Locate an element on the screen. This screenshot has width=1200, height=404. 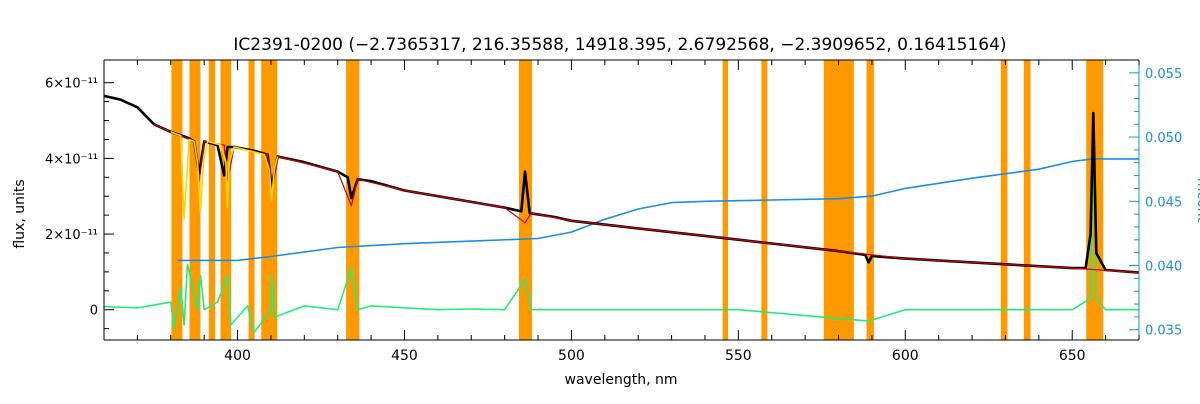
y-right-tick-label: 0.055 is located at coordinates (1163, 74).